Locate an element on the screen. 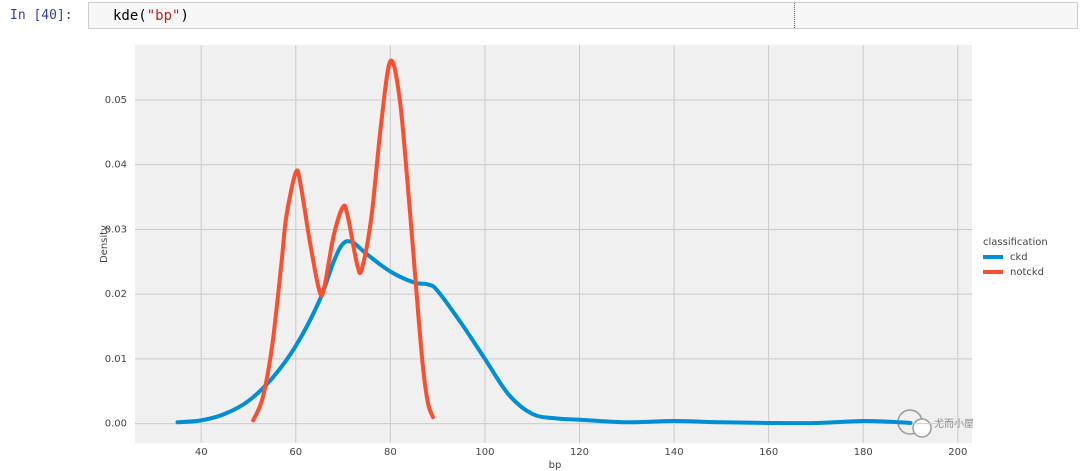  y-tick-label: 0.01 is located at coordinates (116, 359).